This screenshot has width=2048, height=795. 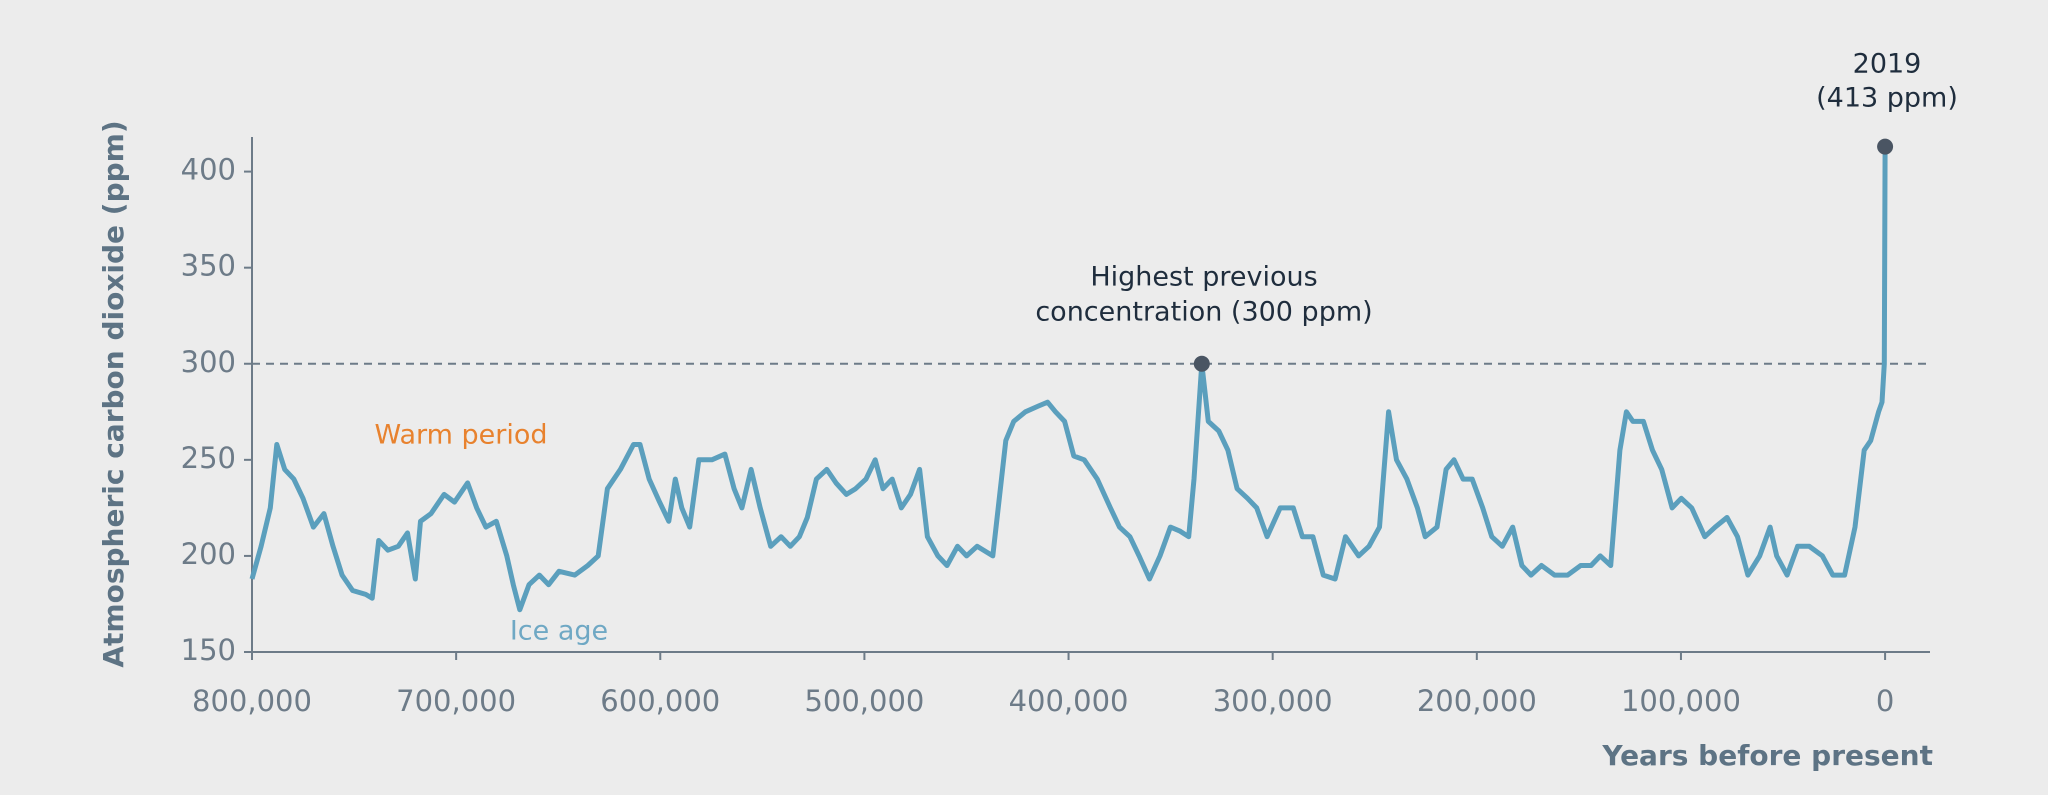 What do you see at coordinates (1887, 98) in the screenshot?
I see `highlight-label: (413 ppm)` at bounding box center [1887, 98].